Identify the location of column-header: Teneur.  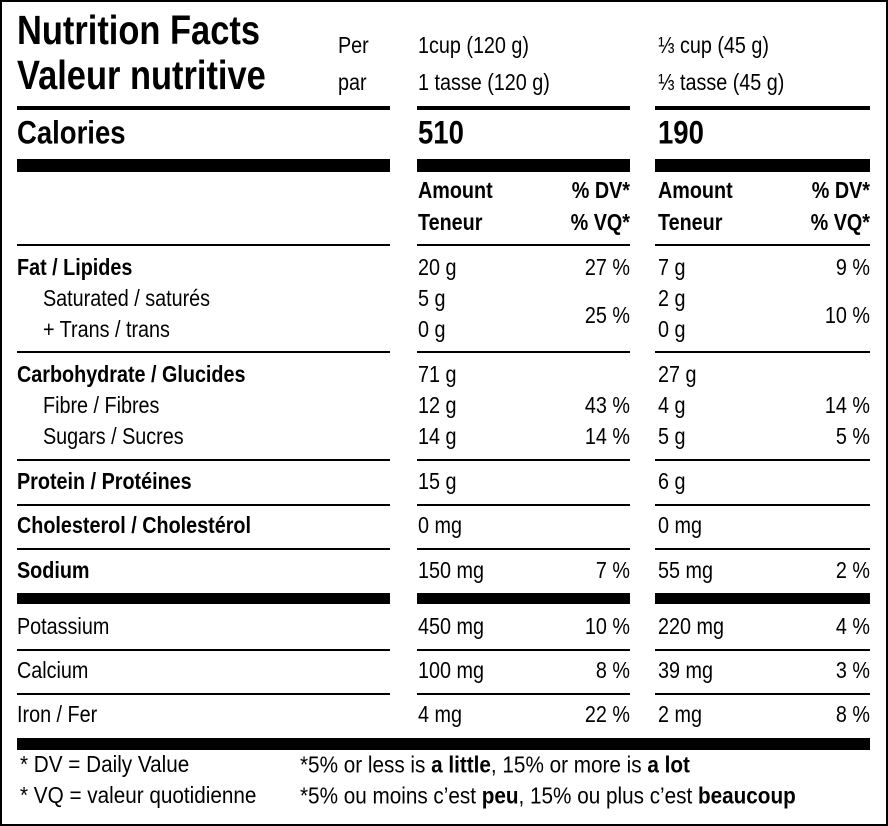
(450, 223).